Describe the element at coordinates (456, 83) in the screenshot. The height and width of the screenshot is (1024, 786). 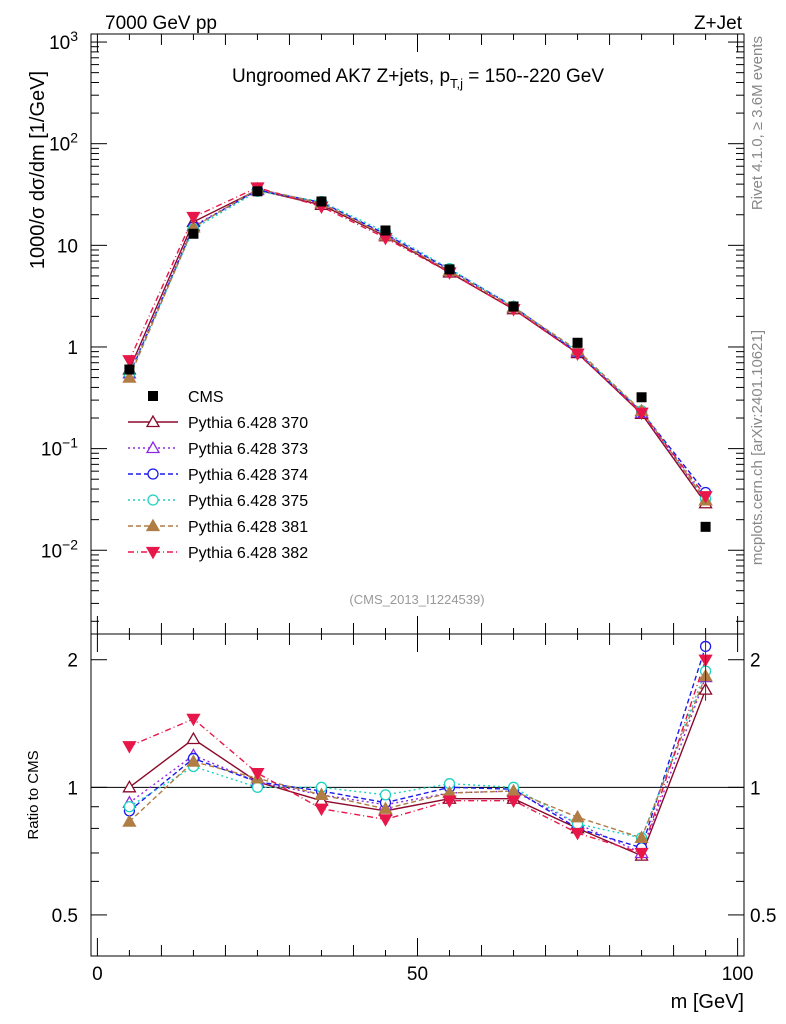
I see `chart-title-subscript: T,j` at that location.